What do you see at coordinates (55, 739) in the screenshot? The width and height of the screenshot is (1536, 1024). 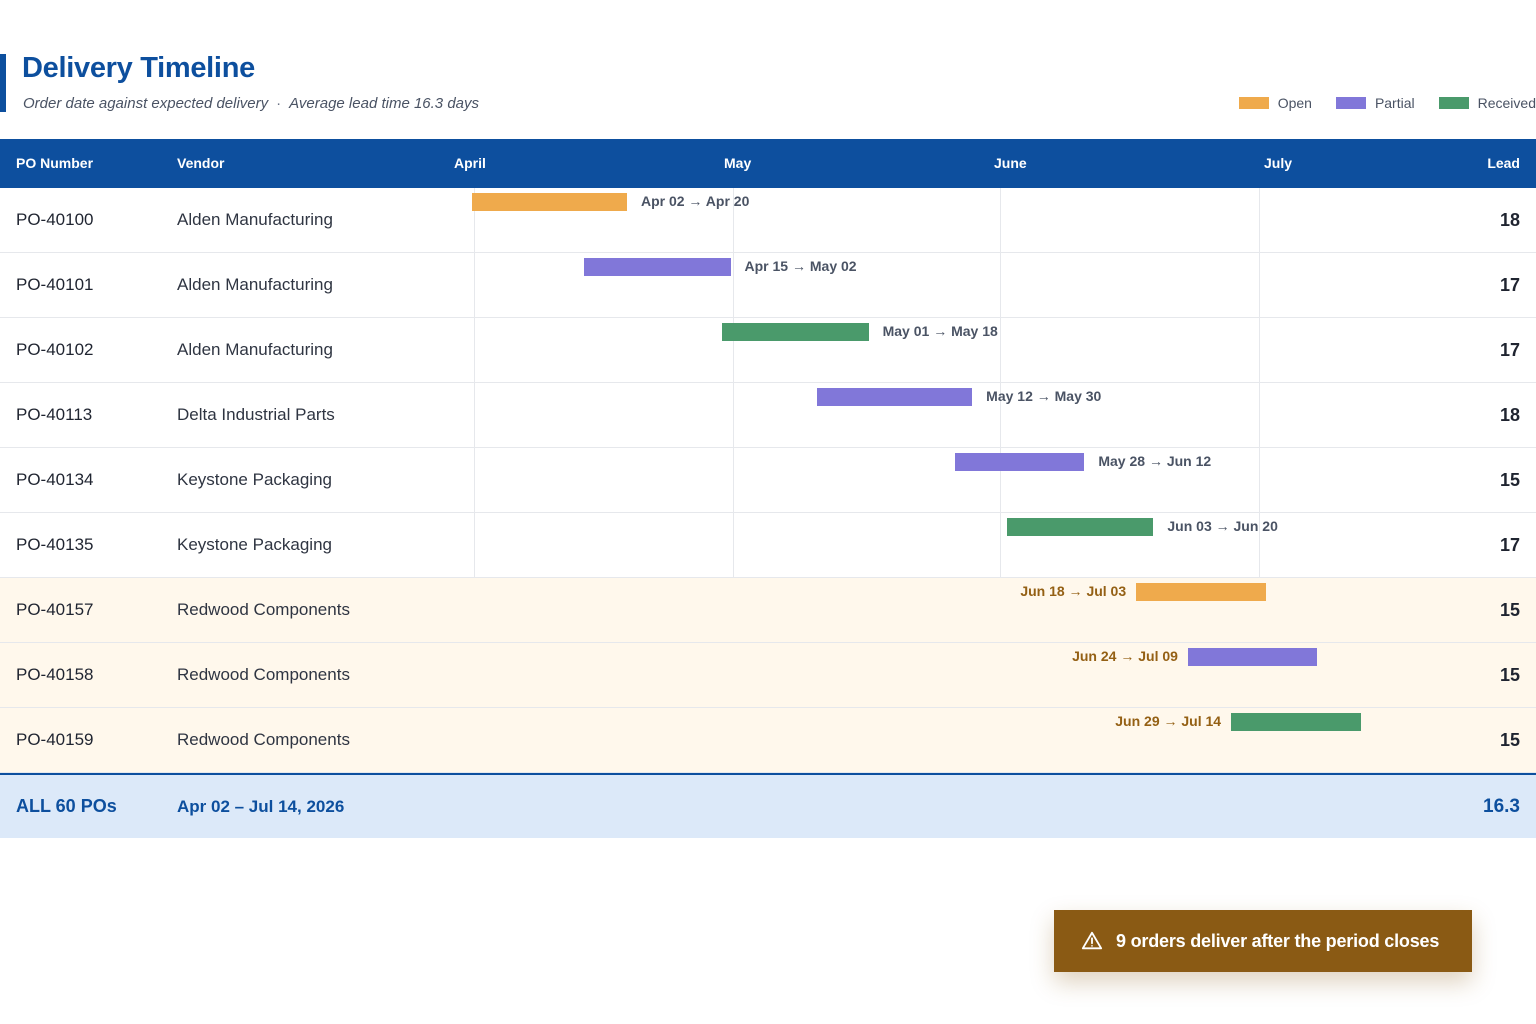 I see `po-number: PO-40159` at bounding box center [55, 739].